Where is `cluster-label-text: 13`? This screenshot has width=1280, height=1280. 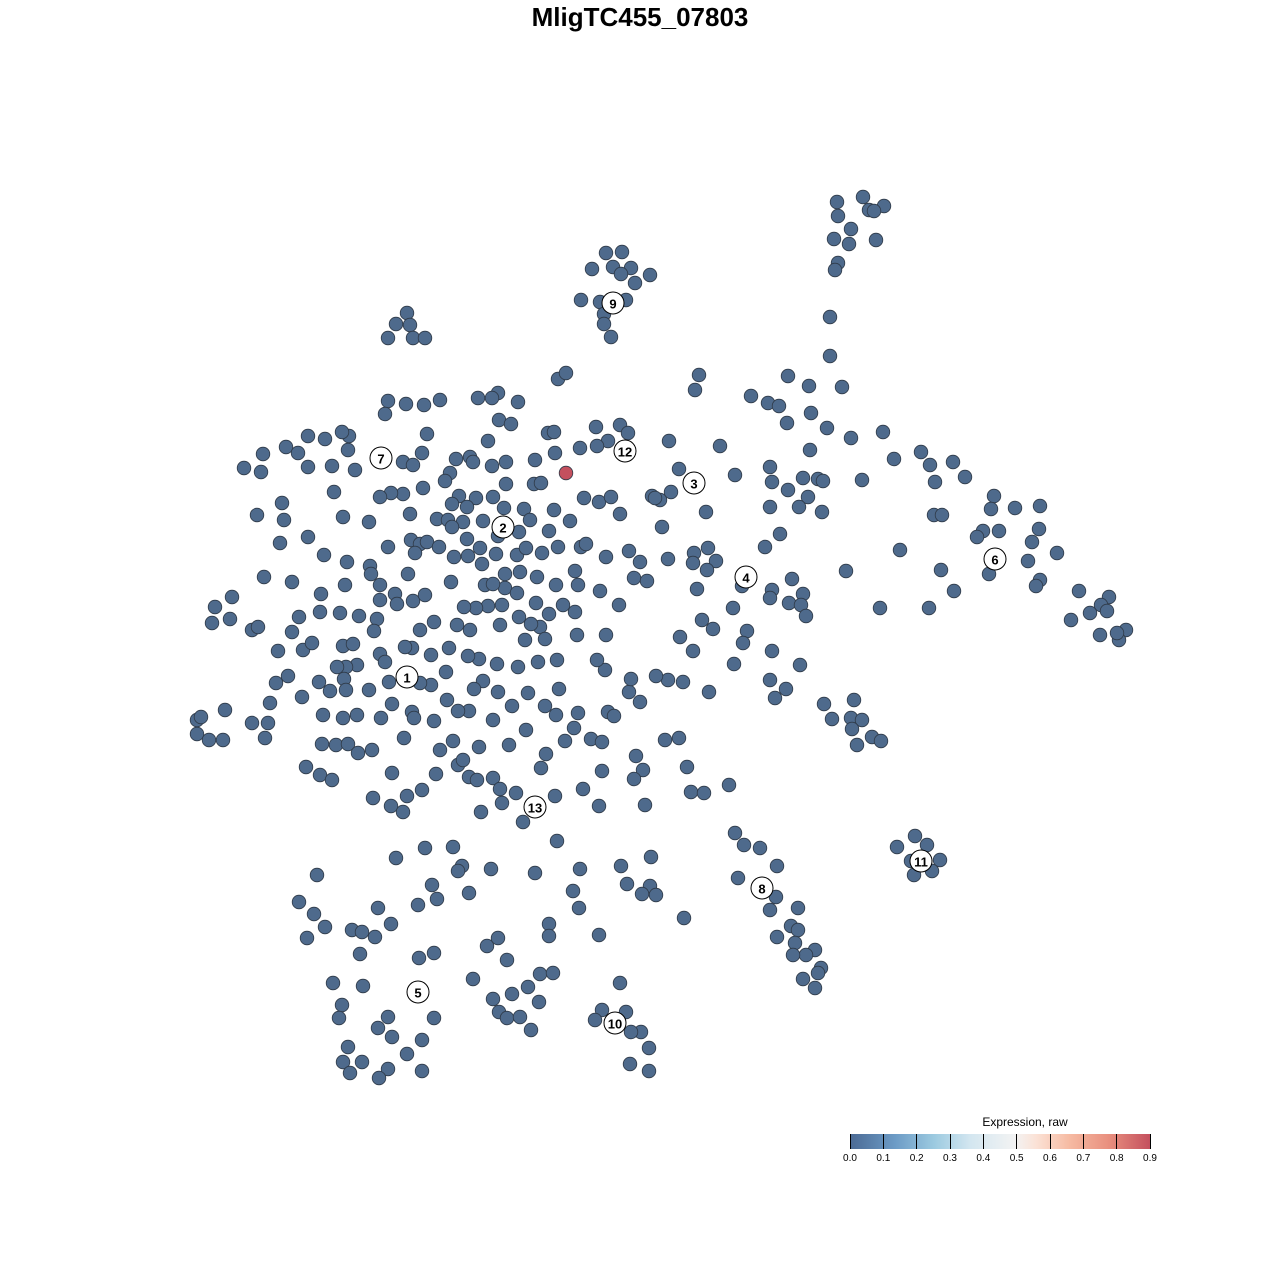
cluster-label-text: 13 is located at coordinates (535, 808).